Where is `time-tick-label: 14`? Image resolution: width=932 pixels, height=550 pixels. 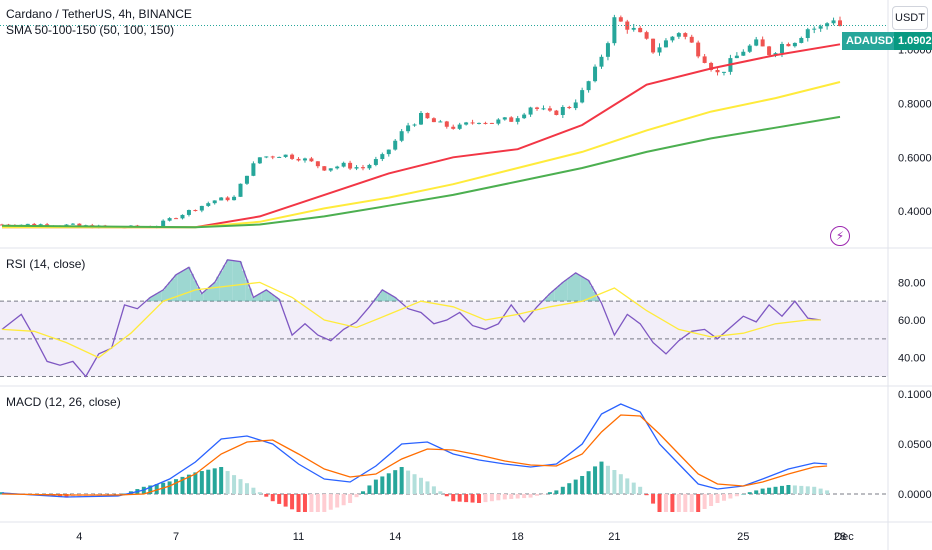
time-tick-label: 14 is located at coordinates (395, 537).